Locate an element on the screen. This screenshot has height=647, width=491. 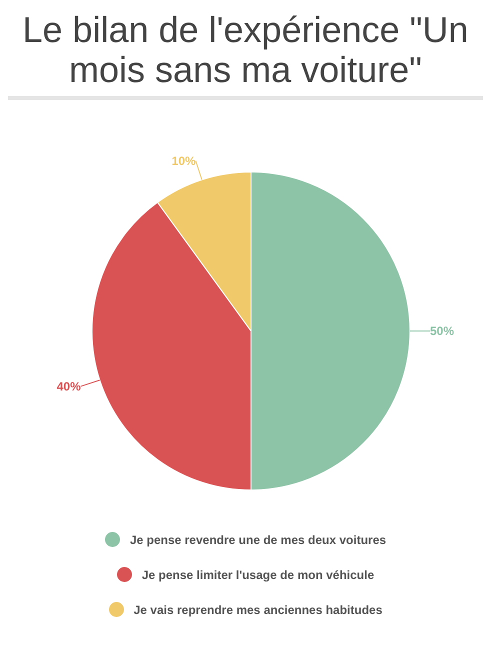
legend-label: Je pense revendre une de mes deux voitures is located at coordinates (258, 539).